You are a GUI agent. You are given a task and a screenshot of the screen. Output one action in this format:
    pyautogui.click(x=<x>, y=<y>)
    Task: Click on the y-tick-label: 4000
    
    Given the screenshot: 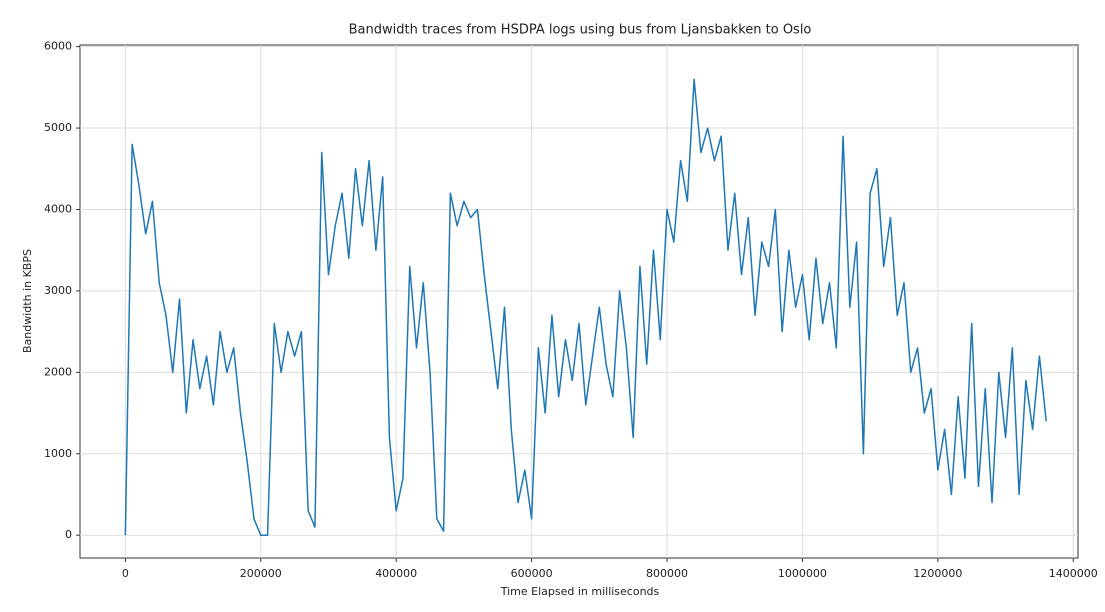 What is the action you would take?
    pyautogui.click(x=58, y=208)
    